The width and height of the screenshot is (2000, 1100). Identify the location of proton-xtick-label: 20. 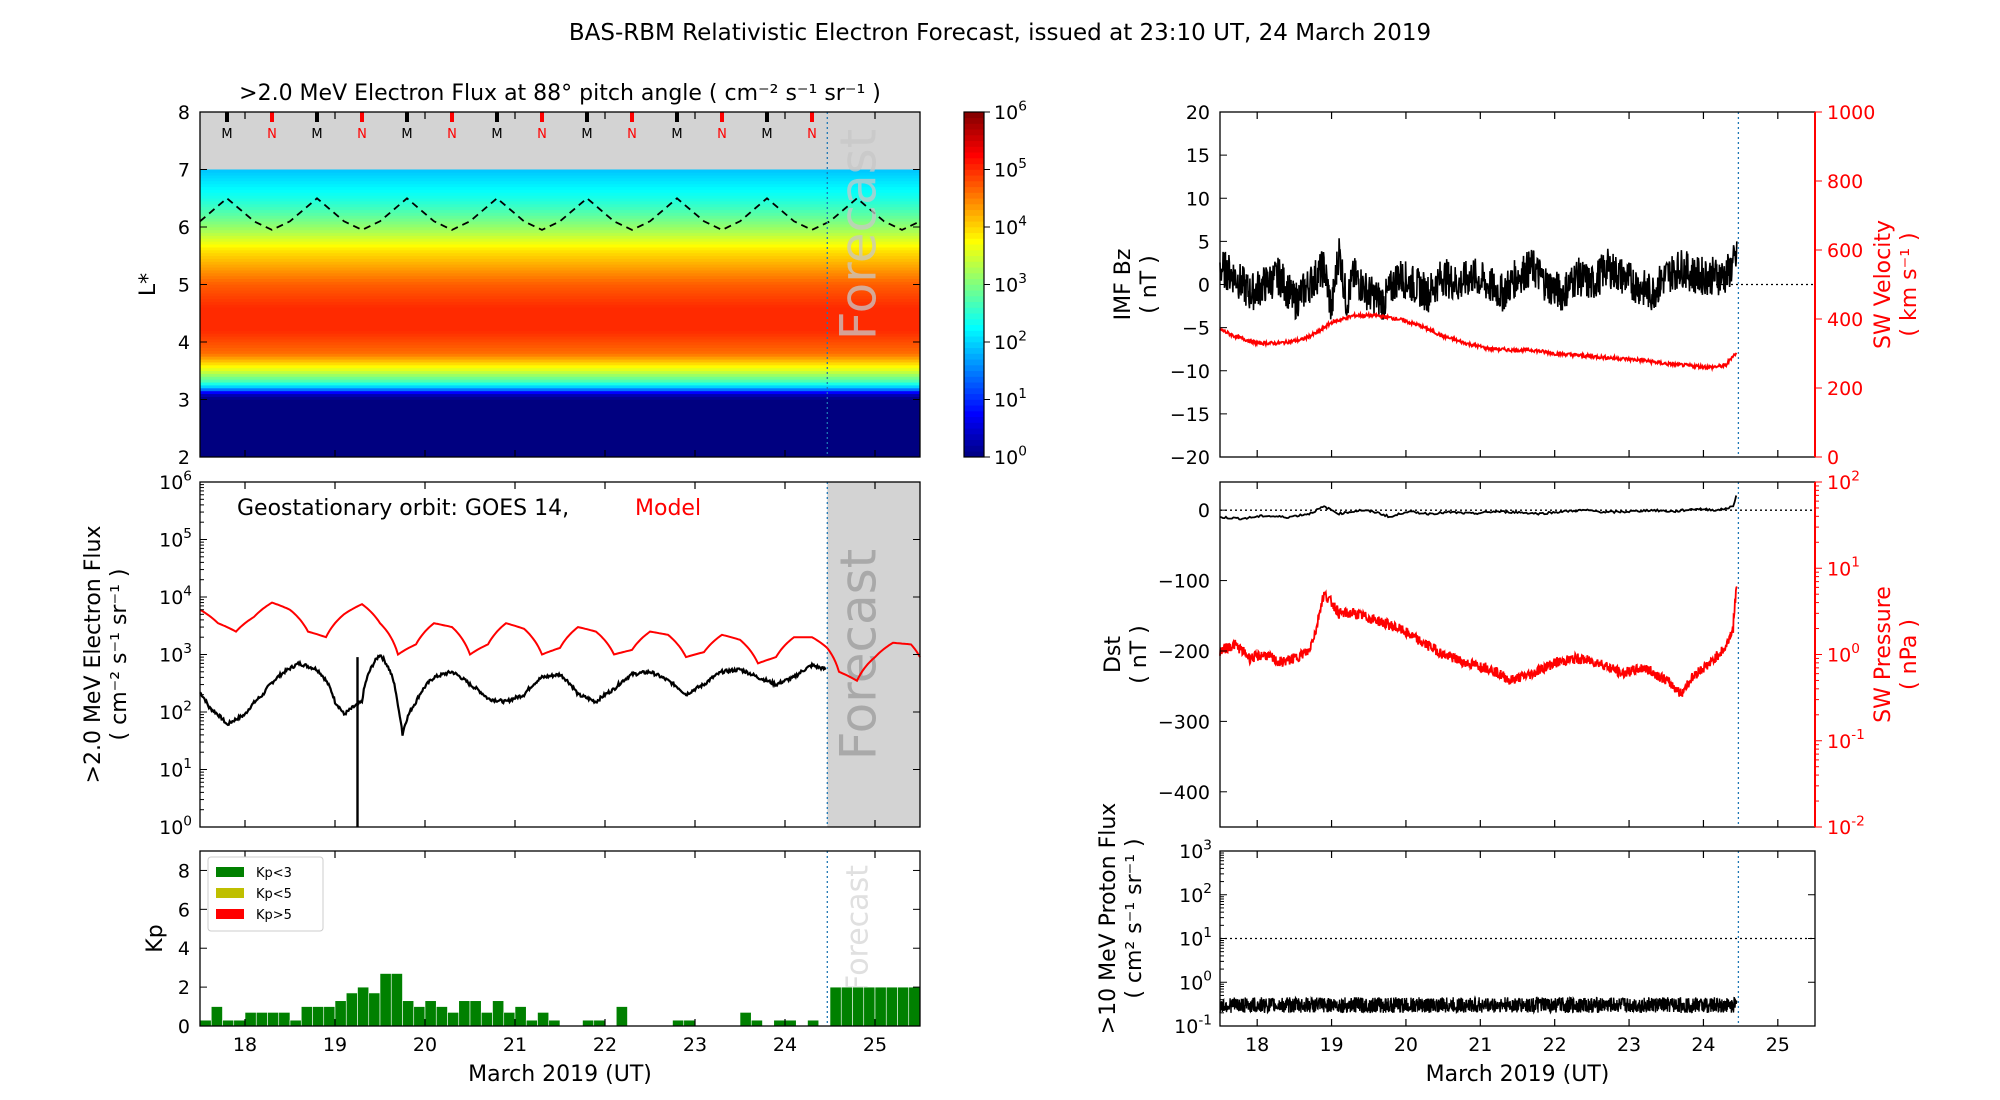
(1406, 1045).